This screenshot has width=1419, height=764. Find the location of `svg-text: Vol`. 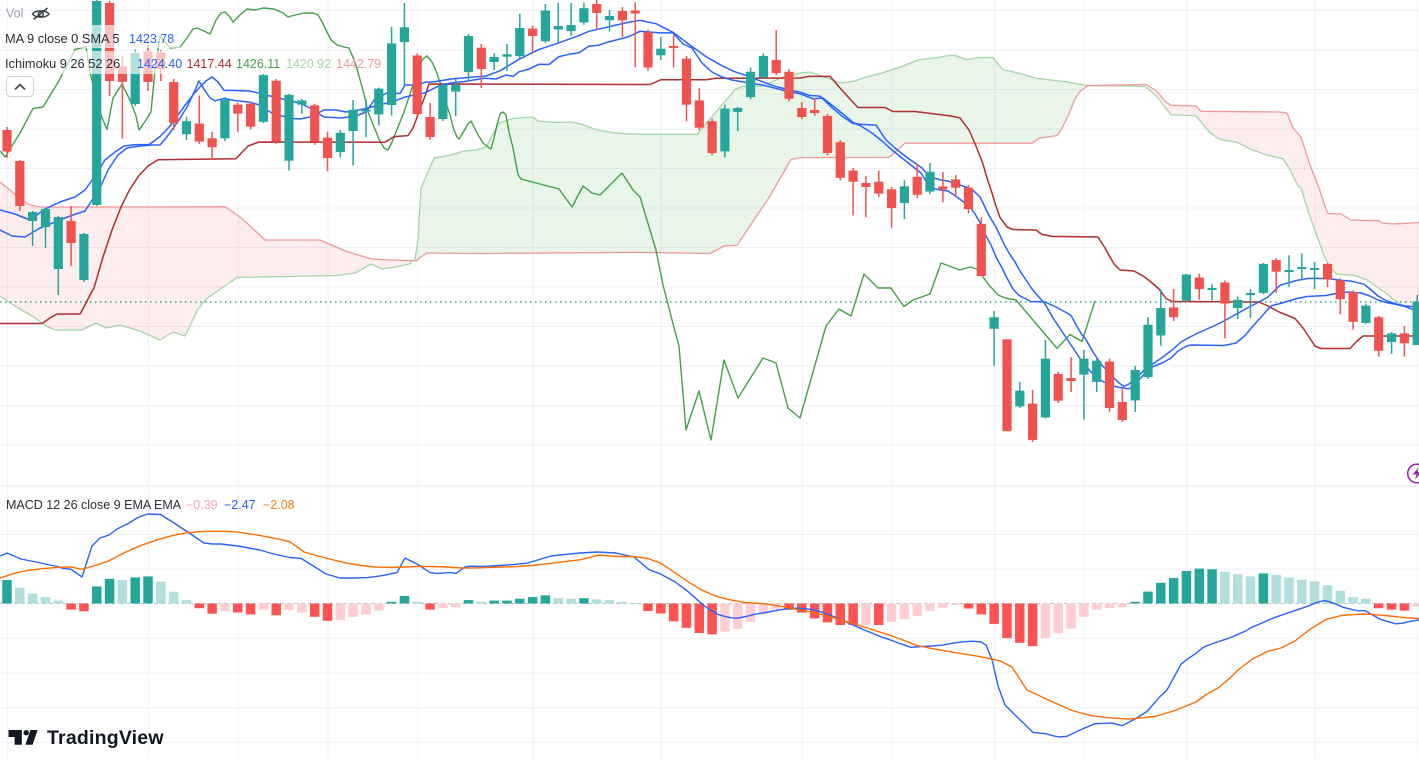

svg-text: Vol is located at coordinates (14, 14).